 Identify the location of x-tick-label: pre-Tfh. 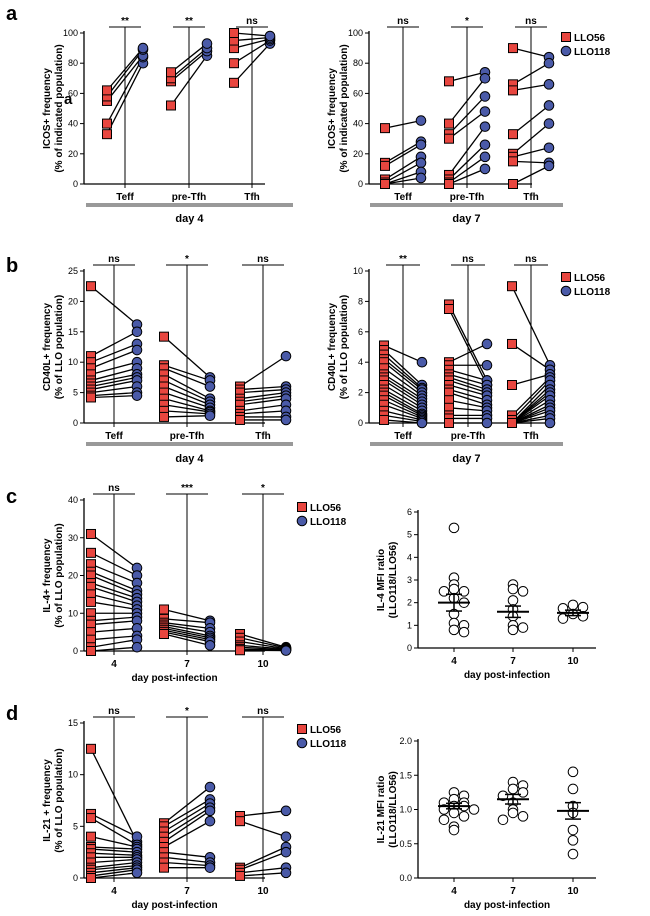
(467, 197).